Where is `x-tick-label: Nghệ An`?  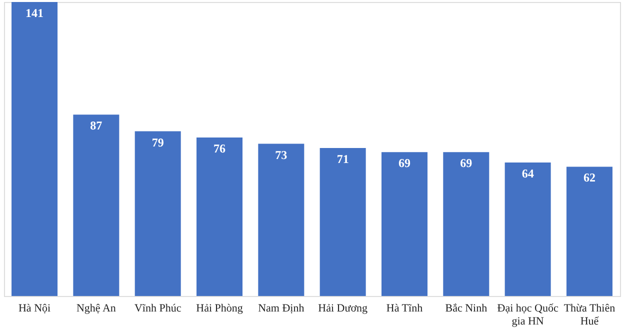
x-tick-label: Nghệ An is located at coordinates (96, 308).